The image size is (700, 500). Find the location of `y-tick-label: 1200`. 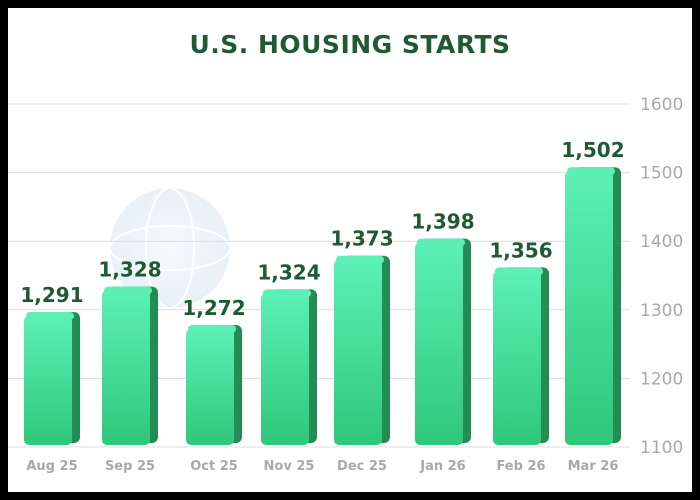

y-tick-label: 1200 is located at coordinates (661, 379).